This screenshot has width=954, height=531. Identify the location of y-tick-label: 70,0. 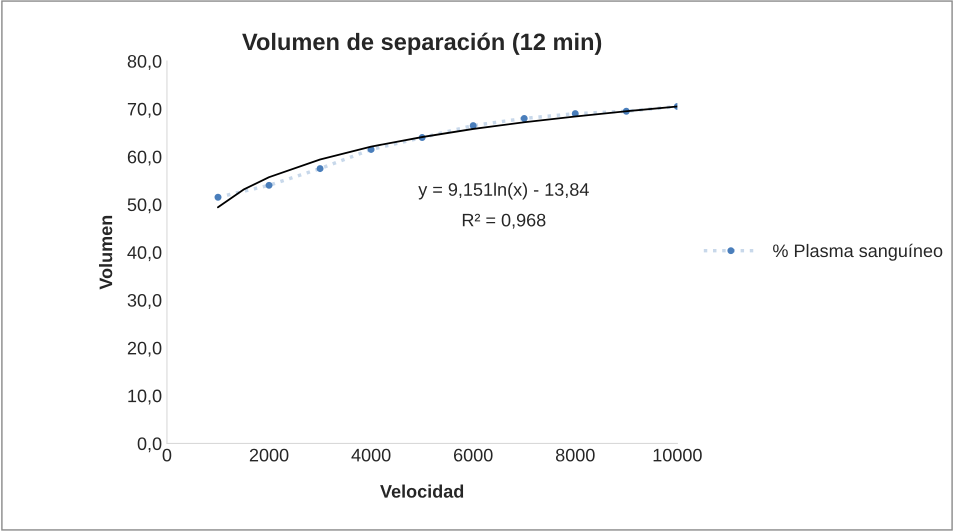
(145, 110).